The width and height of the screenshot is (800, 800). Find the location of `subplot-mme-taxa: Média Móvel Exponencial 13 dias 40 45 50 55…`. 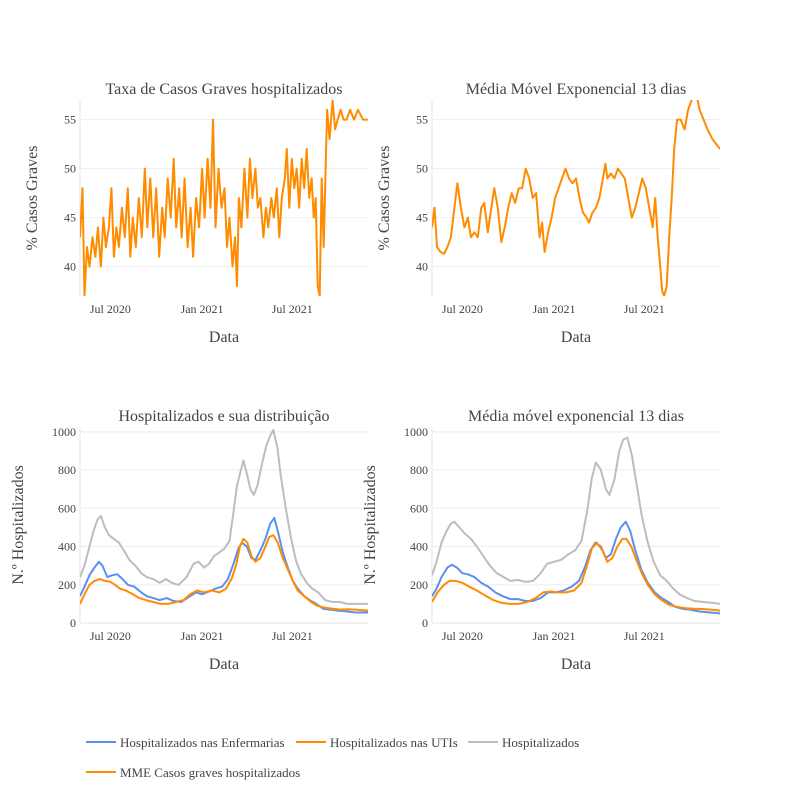

subplot-mme-taxa: Média Móvel Exponencial 13 dias 40 45 50 55… is located at coordinates (548, 213).